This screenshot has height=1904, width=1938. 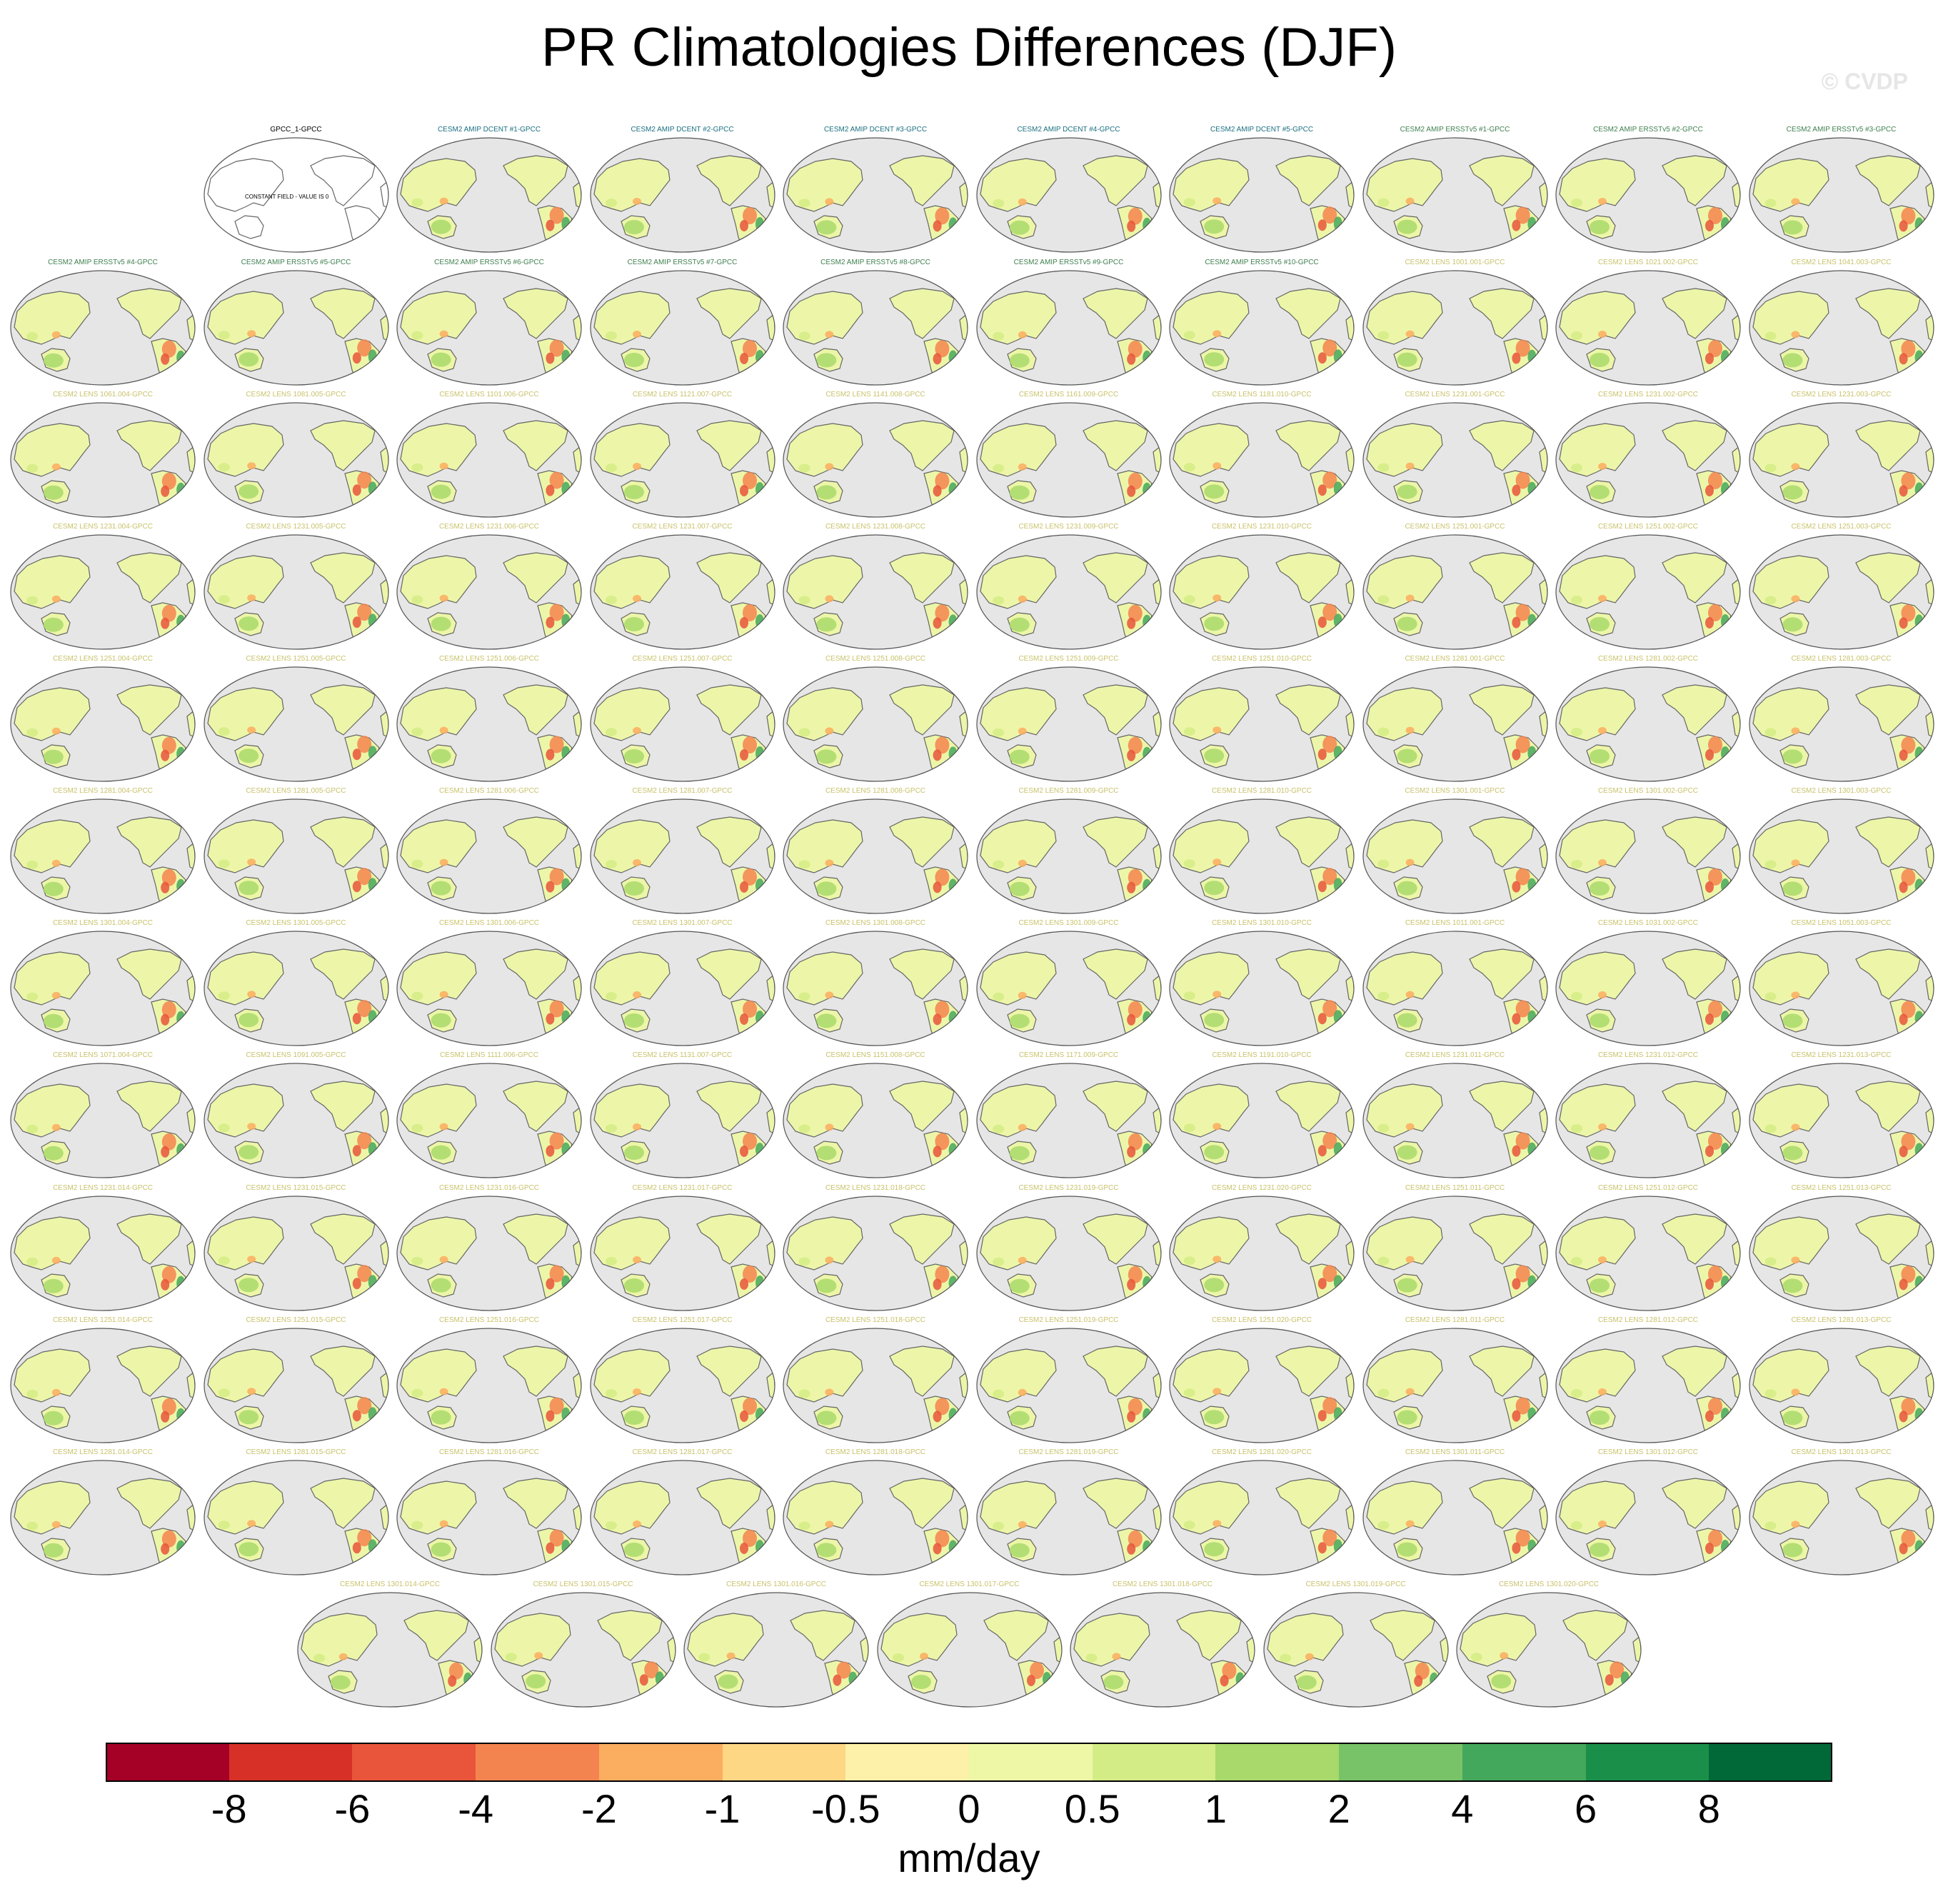 I want to click on panel-title: CESM2 LENS 1251.001-GPCC, so click(x=1455, y=527).